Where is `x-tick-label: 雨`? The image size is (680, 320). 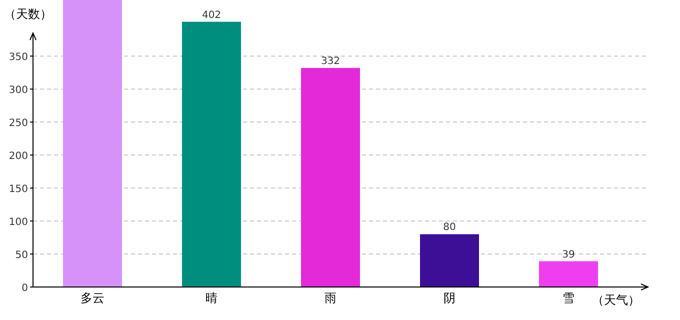
x-tick-label: 雨 is located at coordinates (330, 298).